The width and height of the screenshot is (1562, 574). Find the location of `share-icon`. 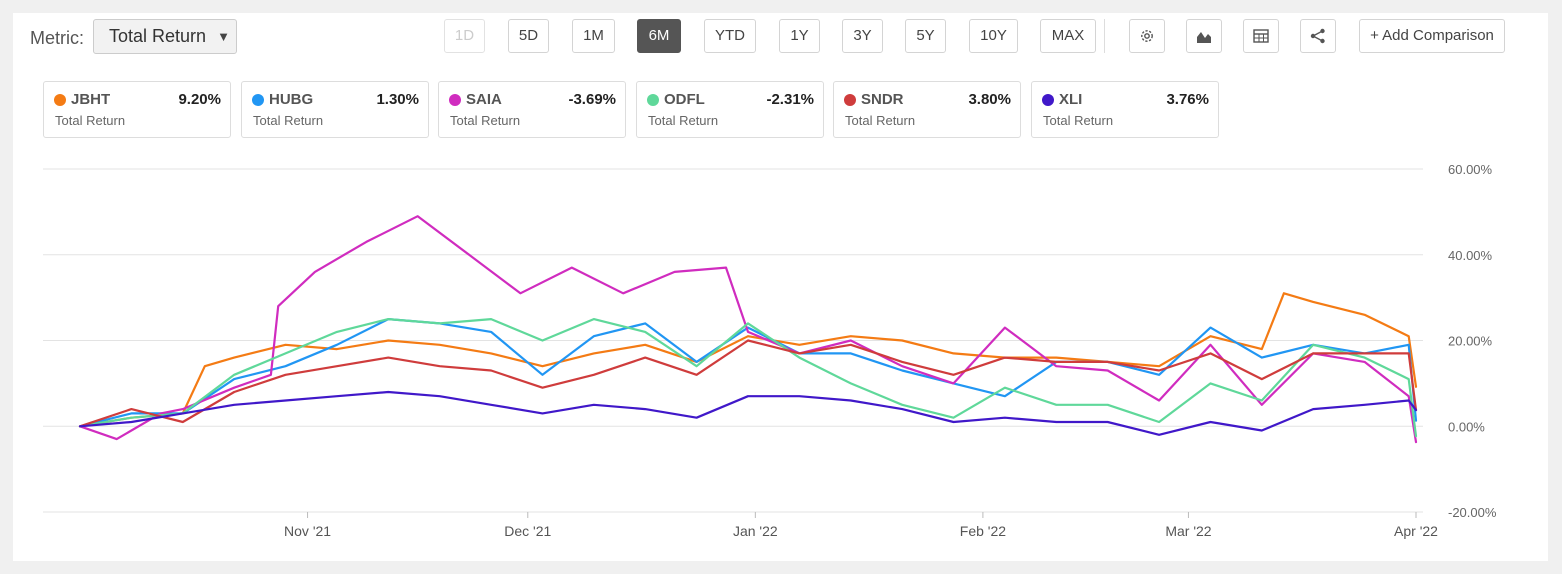

share-icon is located at coordinates (1317, 36).